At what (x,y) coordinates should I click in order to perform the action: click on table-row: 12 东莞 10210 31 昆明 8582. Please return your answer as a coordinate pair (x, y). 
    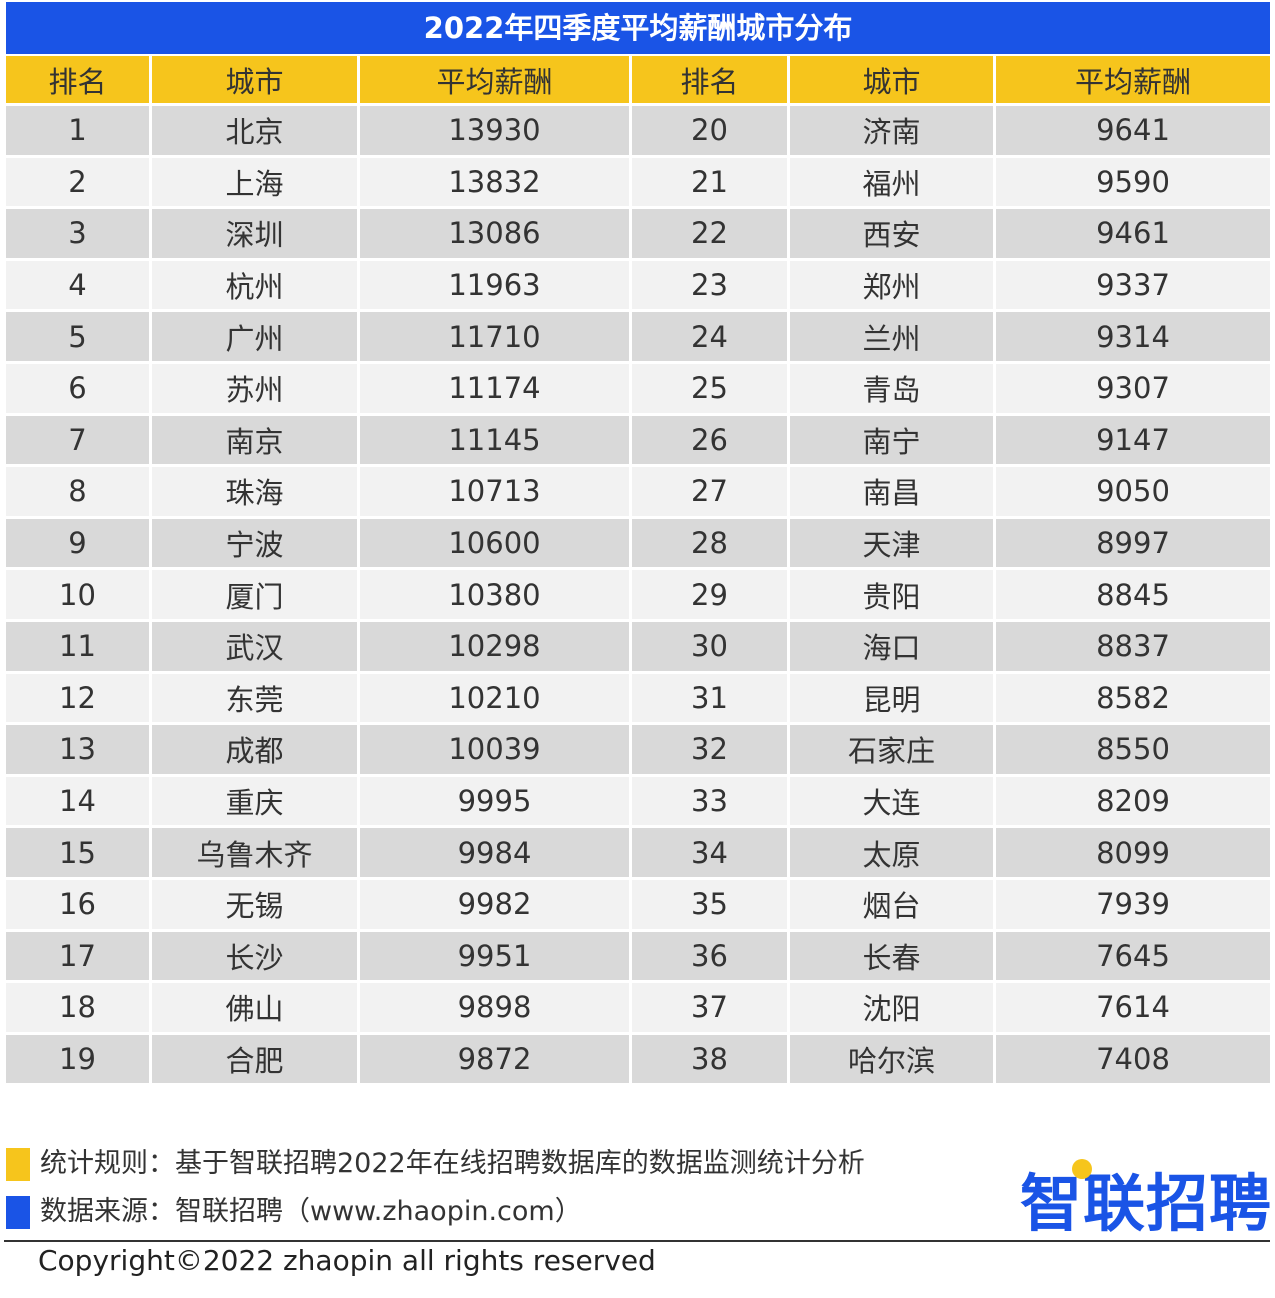
    Looking at the image, I should click on (638, 699).